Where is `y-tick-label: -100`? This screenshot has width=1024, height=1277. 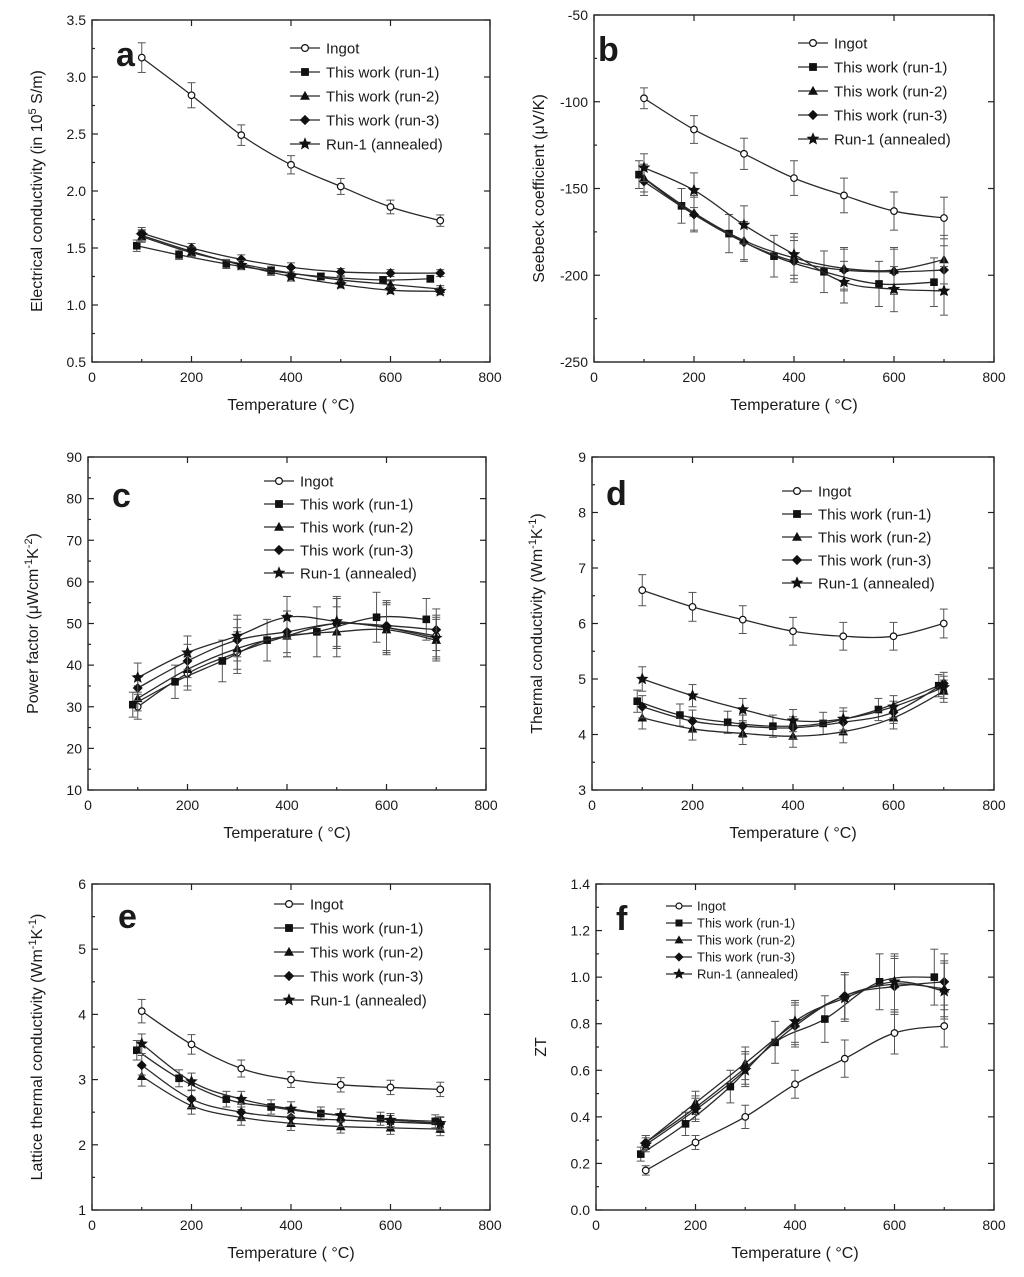
y-tick-label: -100 is located at coordinates (574, 102).